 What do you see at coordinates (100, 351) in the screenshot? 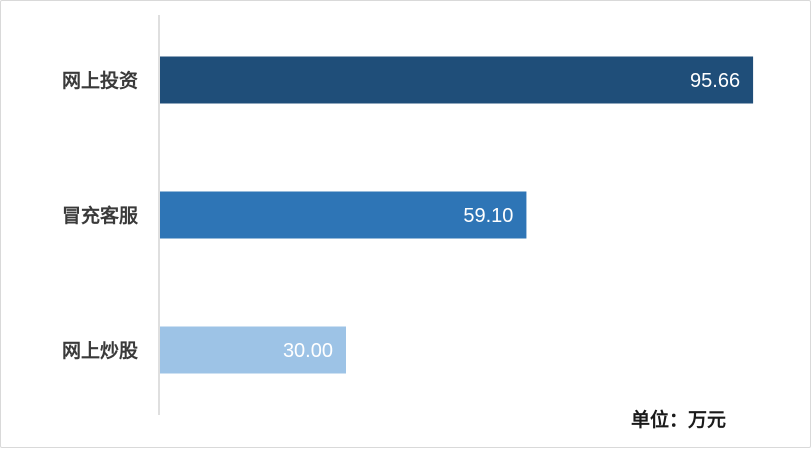
I see `category-label-3: 网上炒股` at bounding box center [100, 351].